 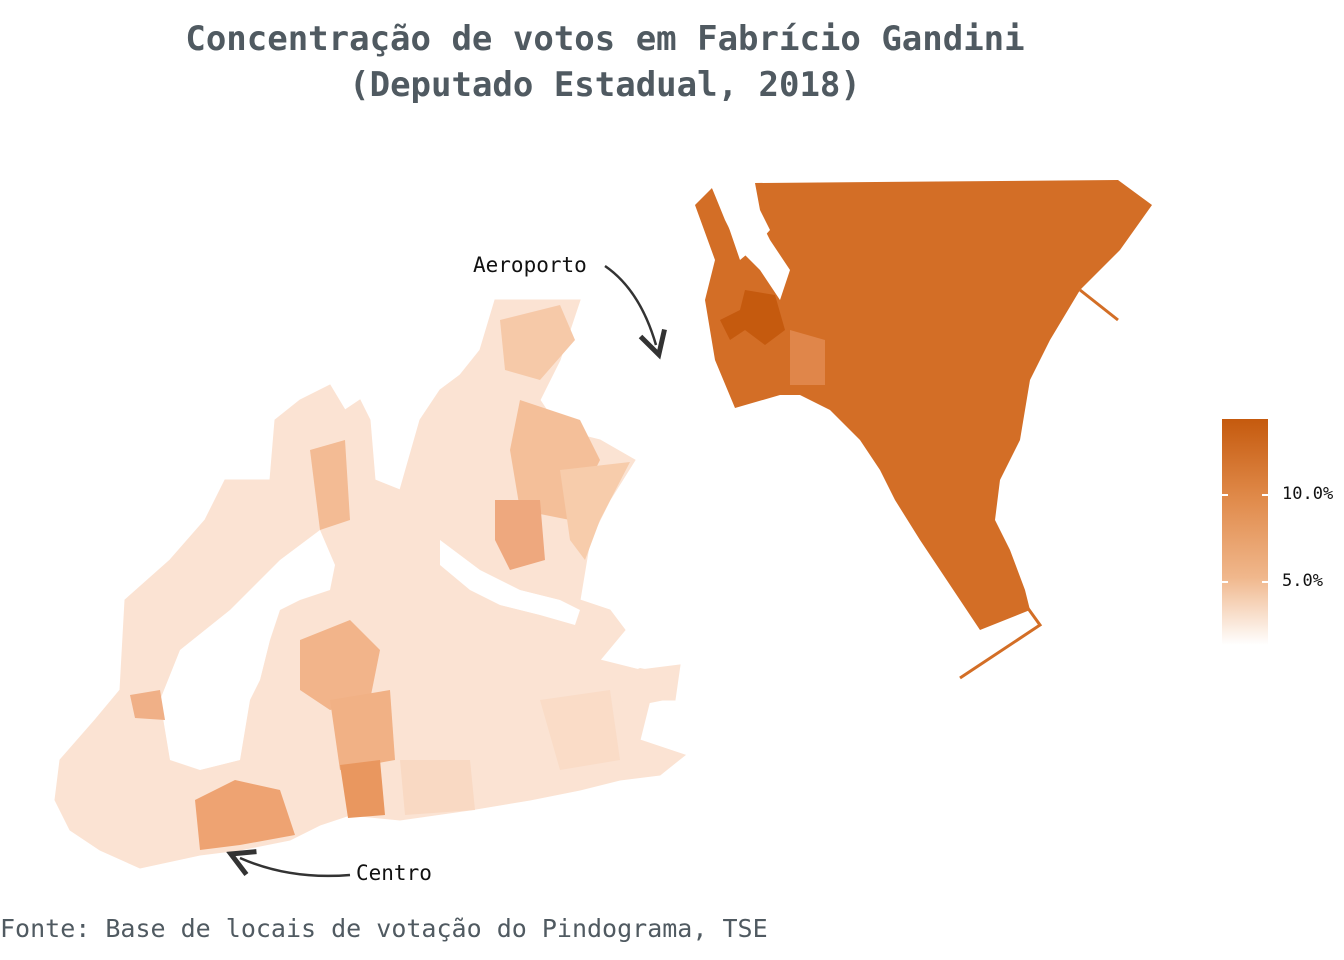 What do you see at coordinates (605, 85) in the screenshot?
I see `title-line-2: (Deputado Estadual, 2018)` at bounding box center [605, 85].